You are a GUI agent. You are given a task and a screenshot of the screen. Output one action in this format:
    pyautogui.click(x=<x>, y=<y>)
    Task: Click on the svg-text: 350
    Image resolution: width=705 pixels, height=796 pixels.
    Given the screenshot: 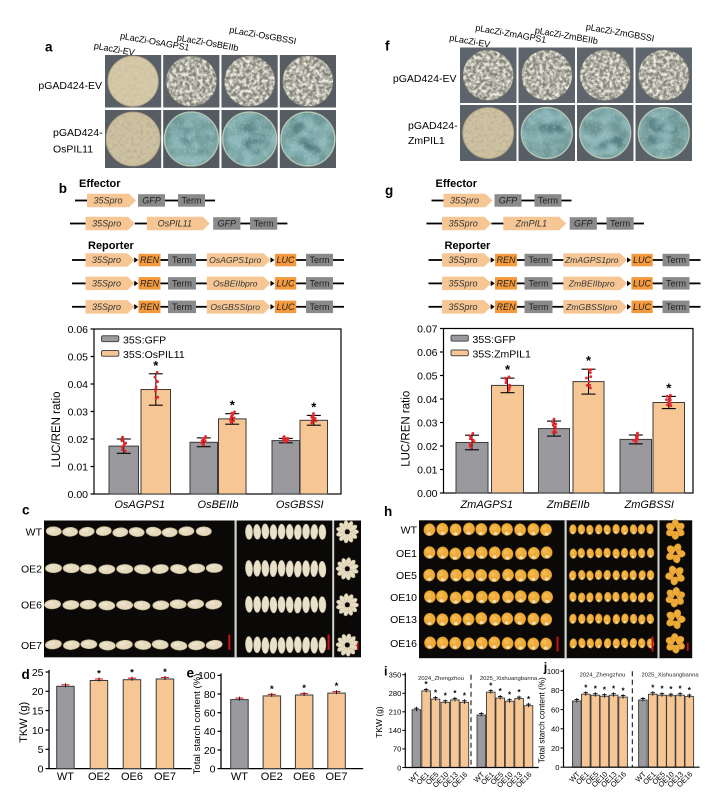 What is the action you would take?
    pyautogui.click(x=395, y=675)
    